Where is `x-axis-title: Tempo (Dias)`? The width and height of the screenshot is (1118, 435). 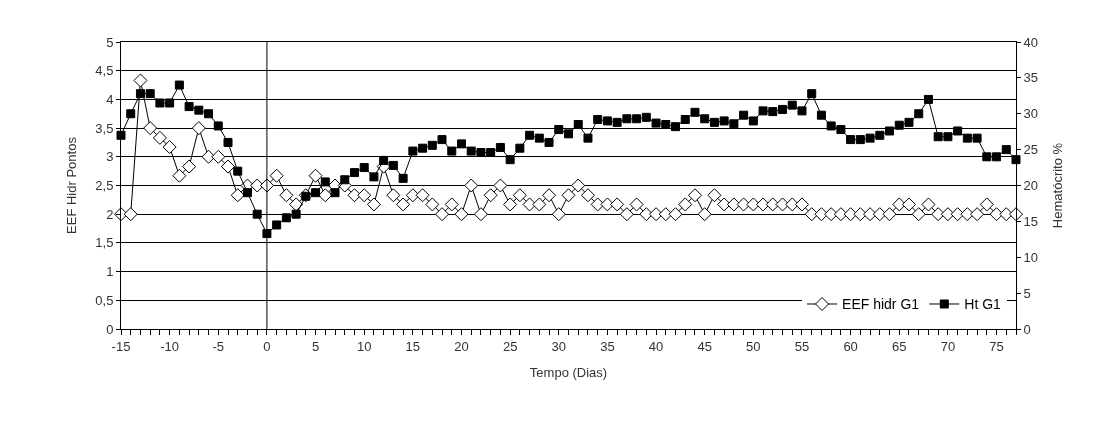
x-axis-title: Tempo (Dias) is located at coordinates (568, 373).